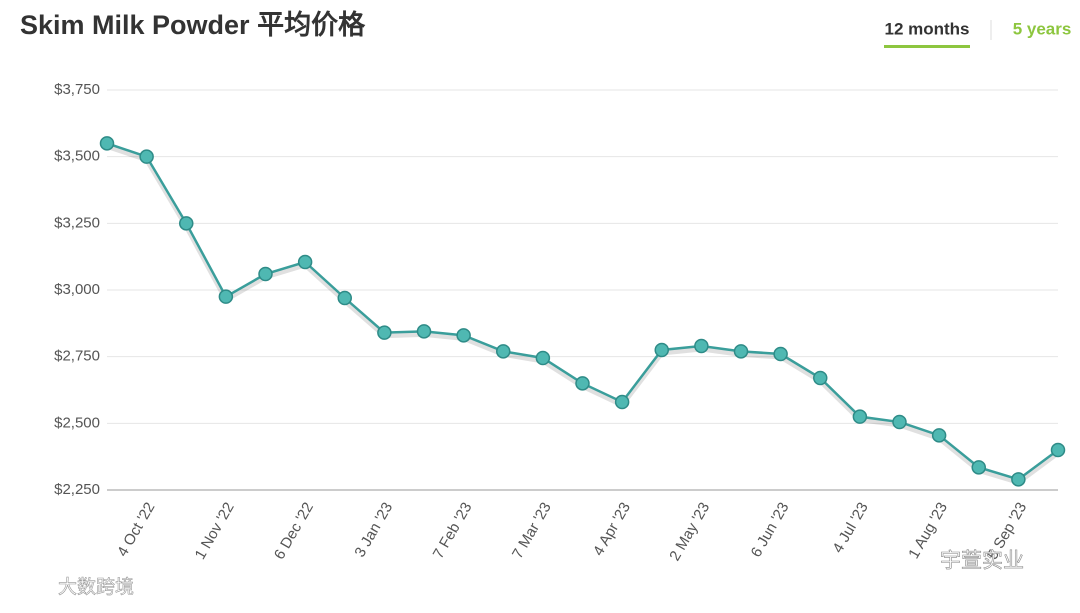 The width and height of the screenshot is (1080, 613). I want to click on tab-5-years: 5 years, so click(1042, 28).